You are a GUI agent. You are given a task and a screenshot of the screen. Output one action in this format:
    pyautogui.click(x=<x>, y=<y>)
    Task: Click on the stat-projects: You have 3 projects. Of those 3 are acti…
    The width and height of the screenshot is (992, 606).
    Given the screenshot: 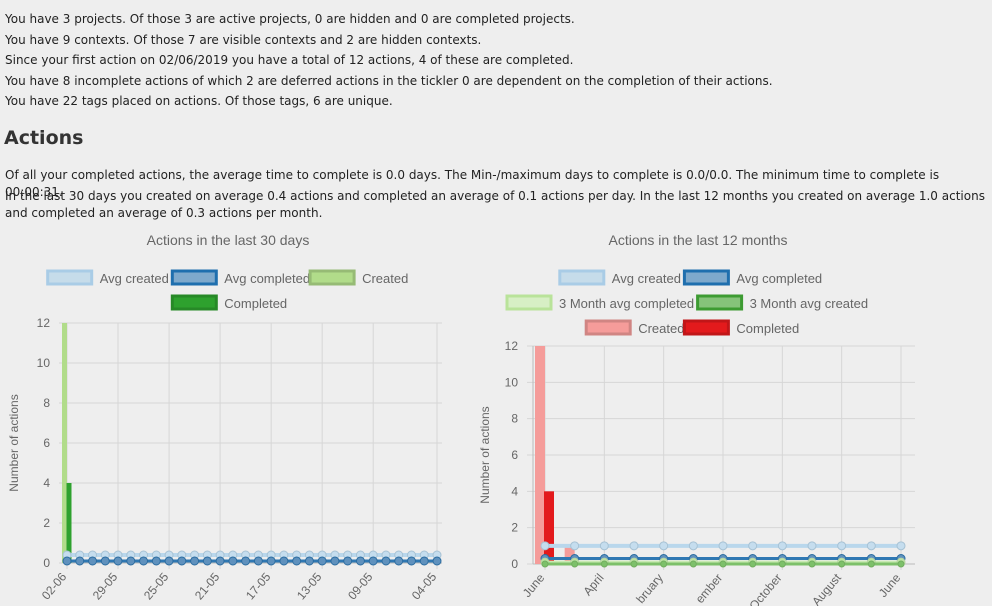 What is the action you would take?
    pyautogui.click(x=290, y=19)
    